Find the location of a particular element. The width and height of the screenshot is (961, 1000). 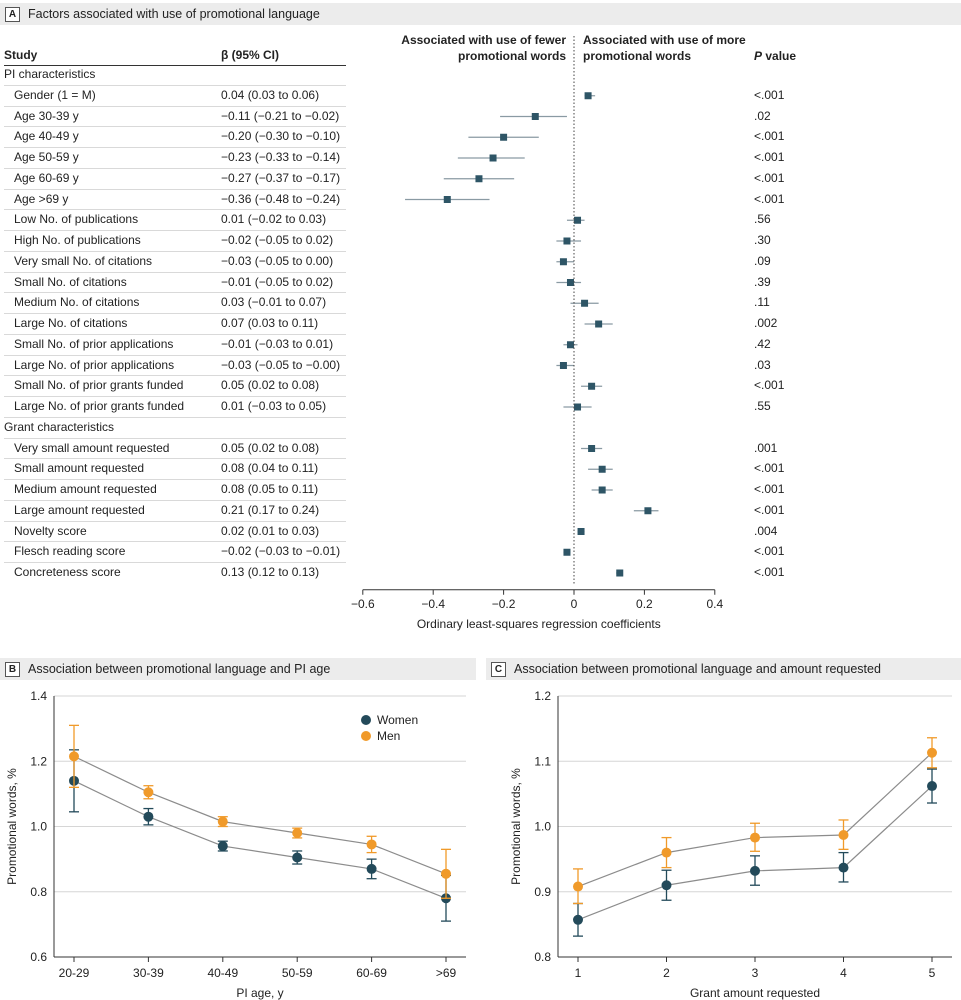

p-value-header-suffix: value is located at coordinates (779, 56).